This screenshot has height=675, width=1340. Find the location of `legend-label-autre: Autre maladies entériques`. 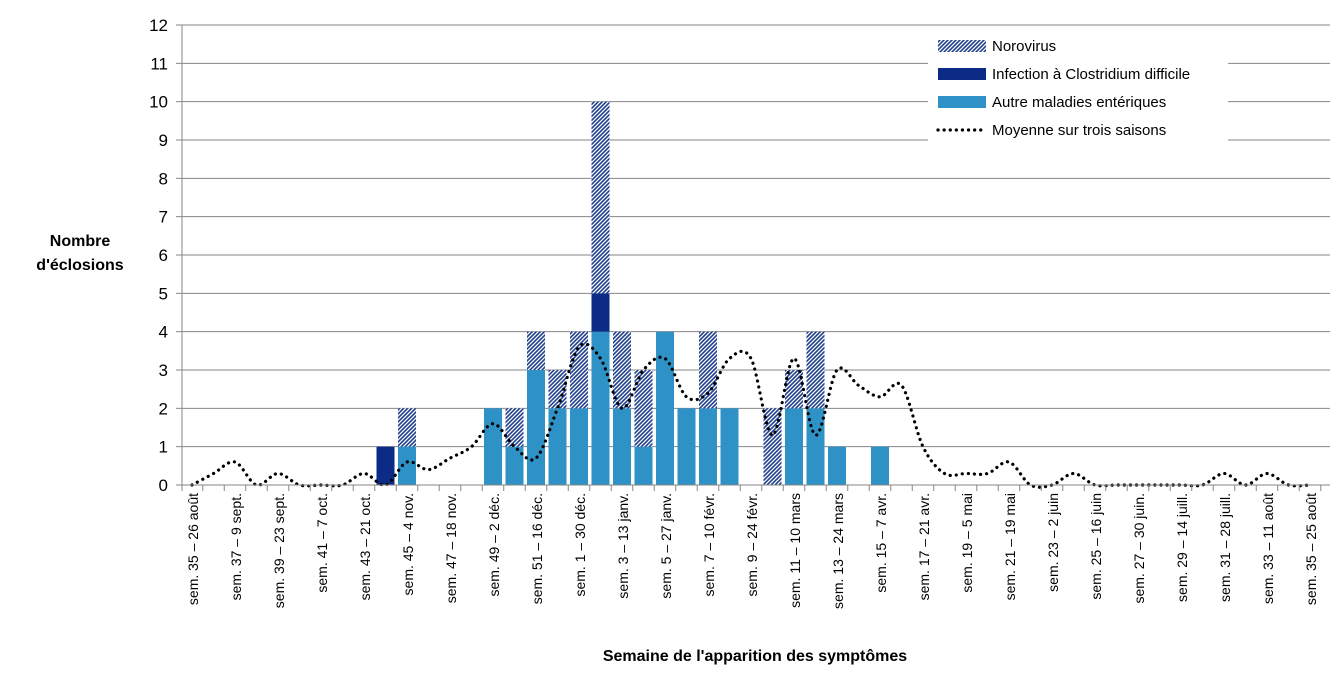

legend-label-autre: Autre maladies entériques is located at coordinates (1079, 102).